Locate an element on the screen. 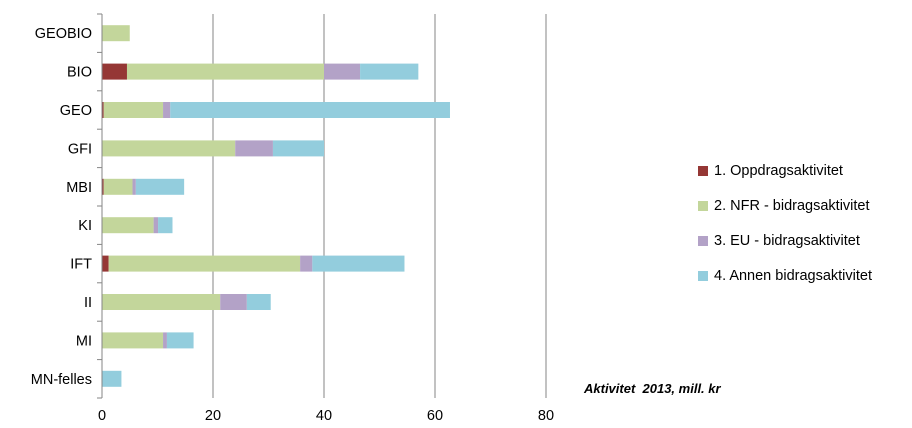 This screenshot has width=912, height=428. chart-annotation: Aktivitet 2013, mill. kr is located at coordinates (652, 388).